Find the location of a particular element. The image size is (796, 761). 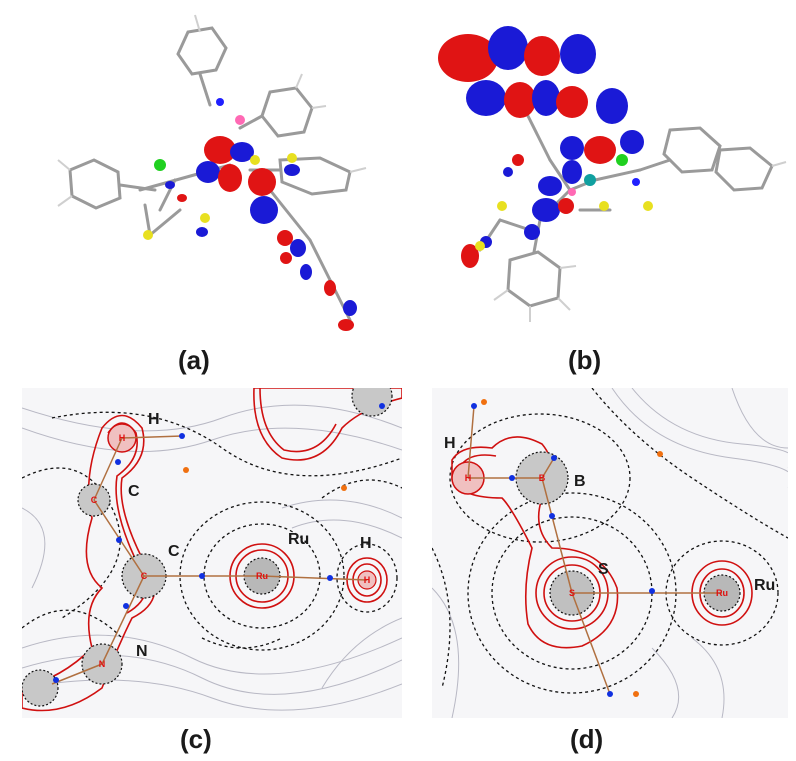

orbital-lobes-b is located at coordinates (541, 147).